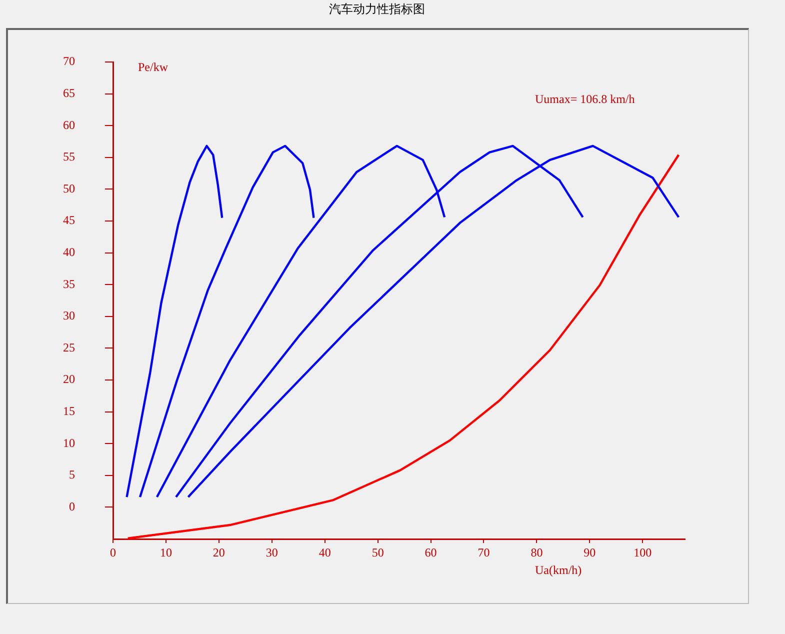 The height and width of the screenshot is (634, 785). What do you see at coordinates (377, 9) in the screenshot?
I see `chart-title: 汽车动力性指标图` at bounding box center [377, 9].